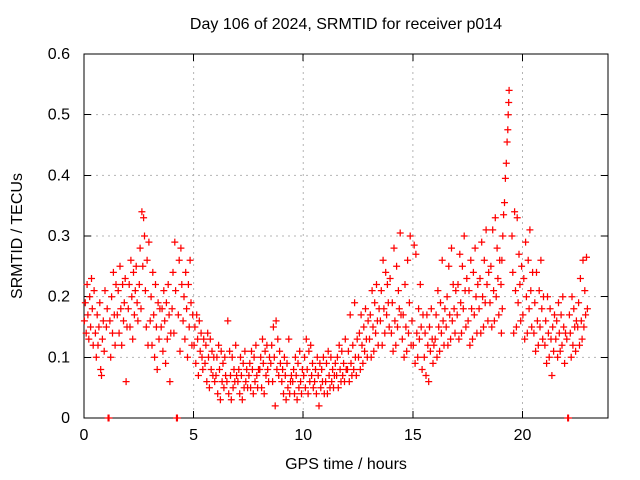  I want to click on y-tick-label: 0.4, so click(59, 175).